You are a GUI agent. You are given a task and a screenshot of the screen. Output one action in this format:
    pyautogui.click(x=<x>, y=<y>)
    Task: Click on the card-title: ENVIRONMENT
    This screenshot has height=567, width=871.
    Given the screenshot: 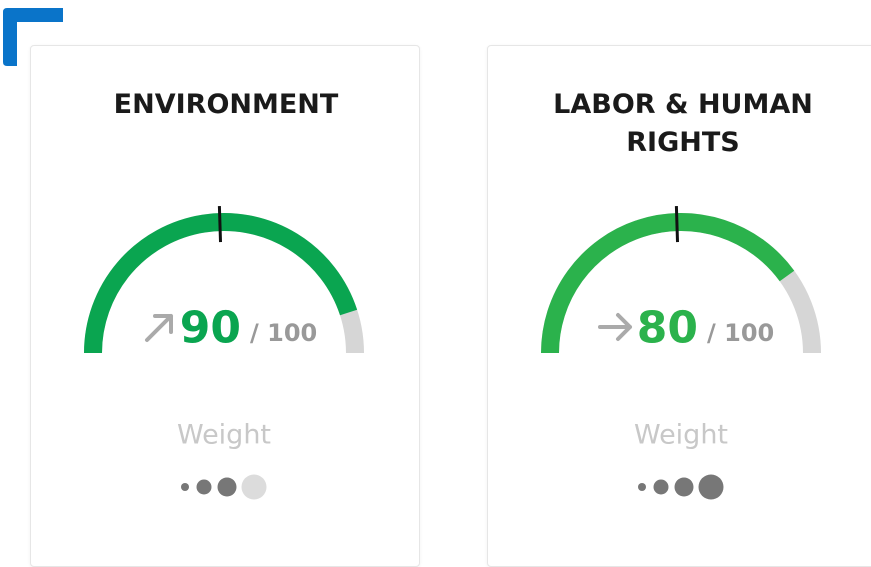 What is the action you would take?
    pyautogui.click(x=226, y=104)
    